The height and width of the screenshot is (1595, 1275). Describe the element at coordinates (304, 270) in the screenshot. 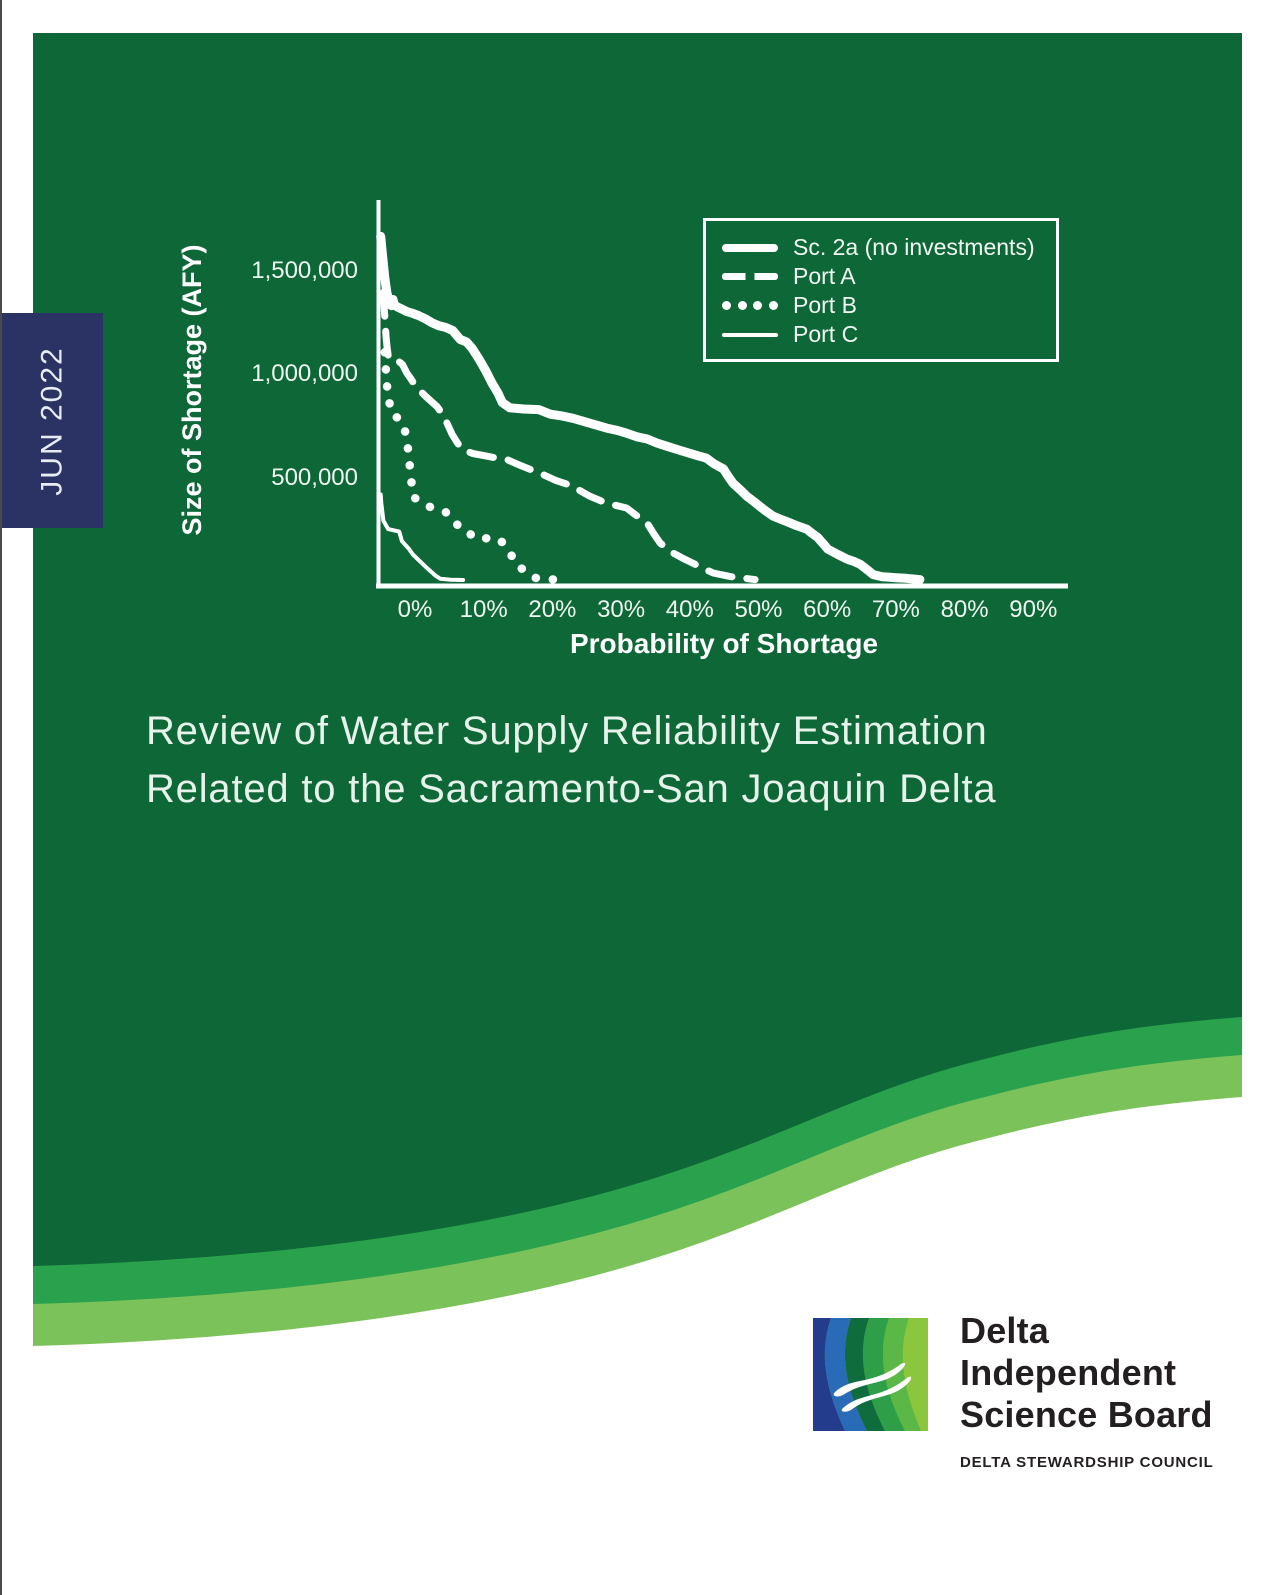

I see `y-tick-label: 1,500,000` at that location.